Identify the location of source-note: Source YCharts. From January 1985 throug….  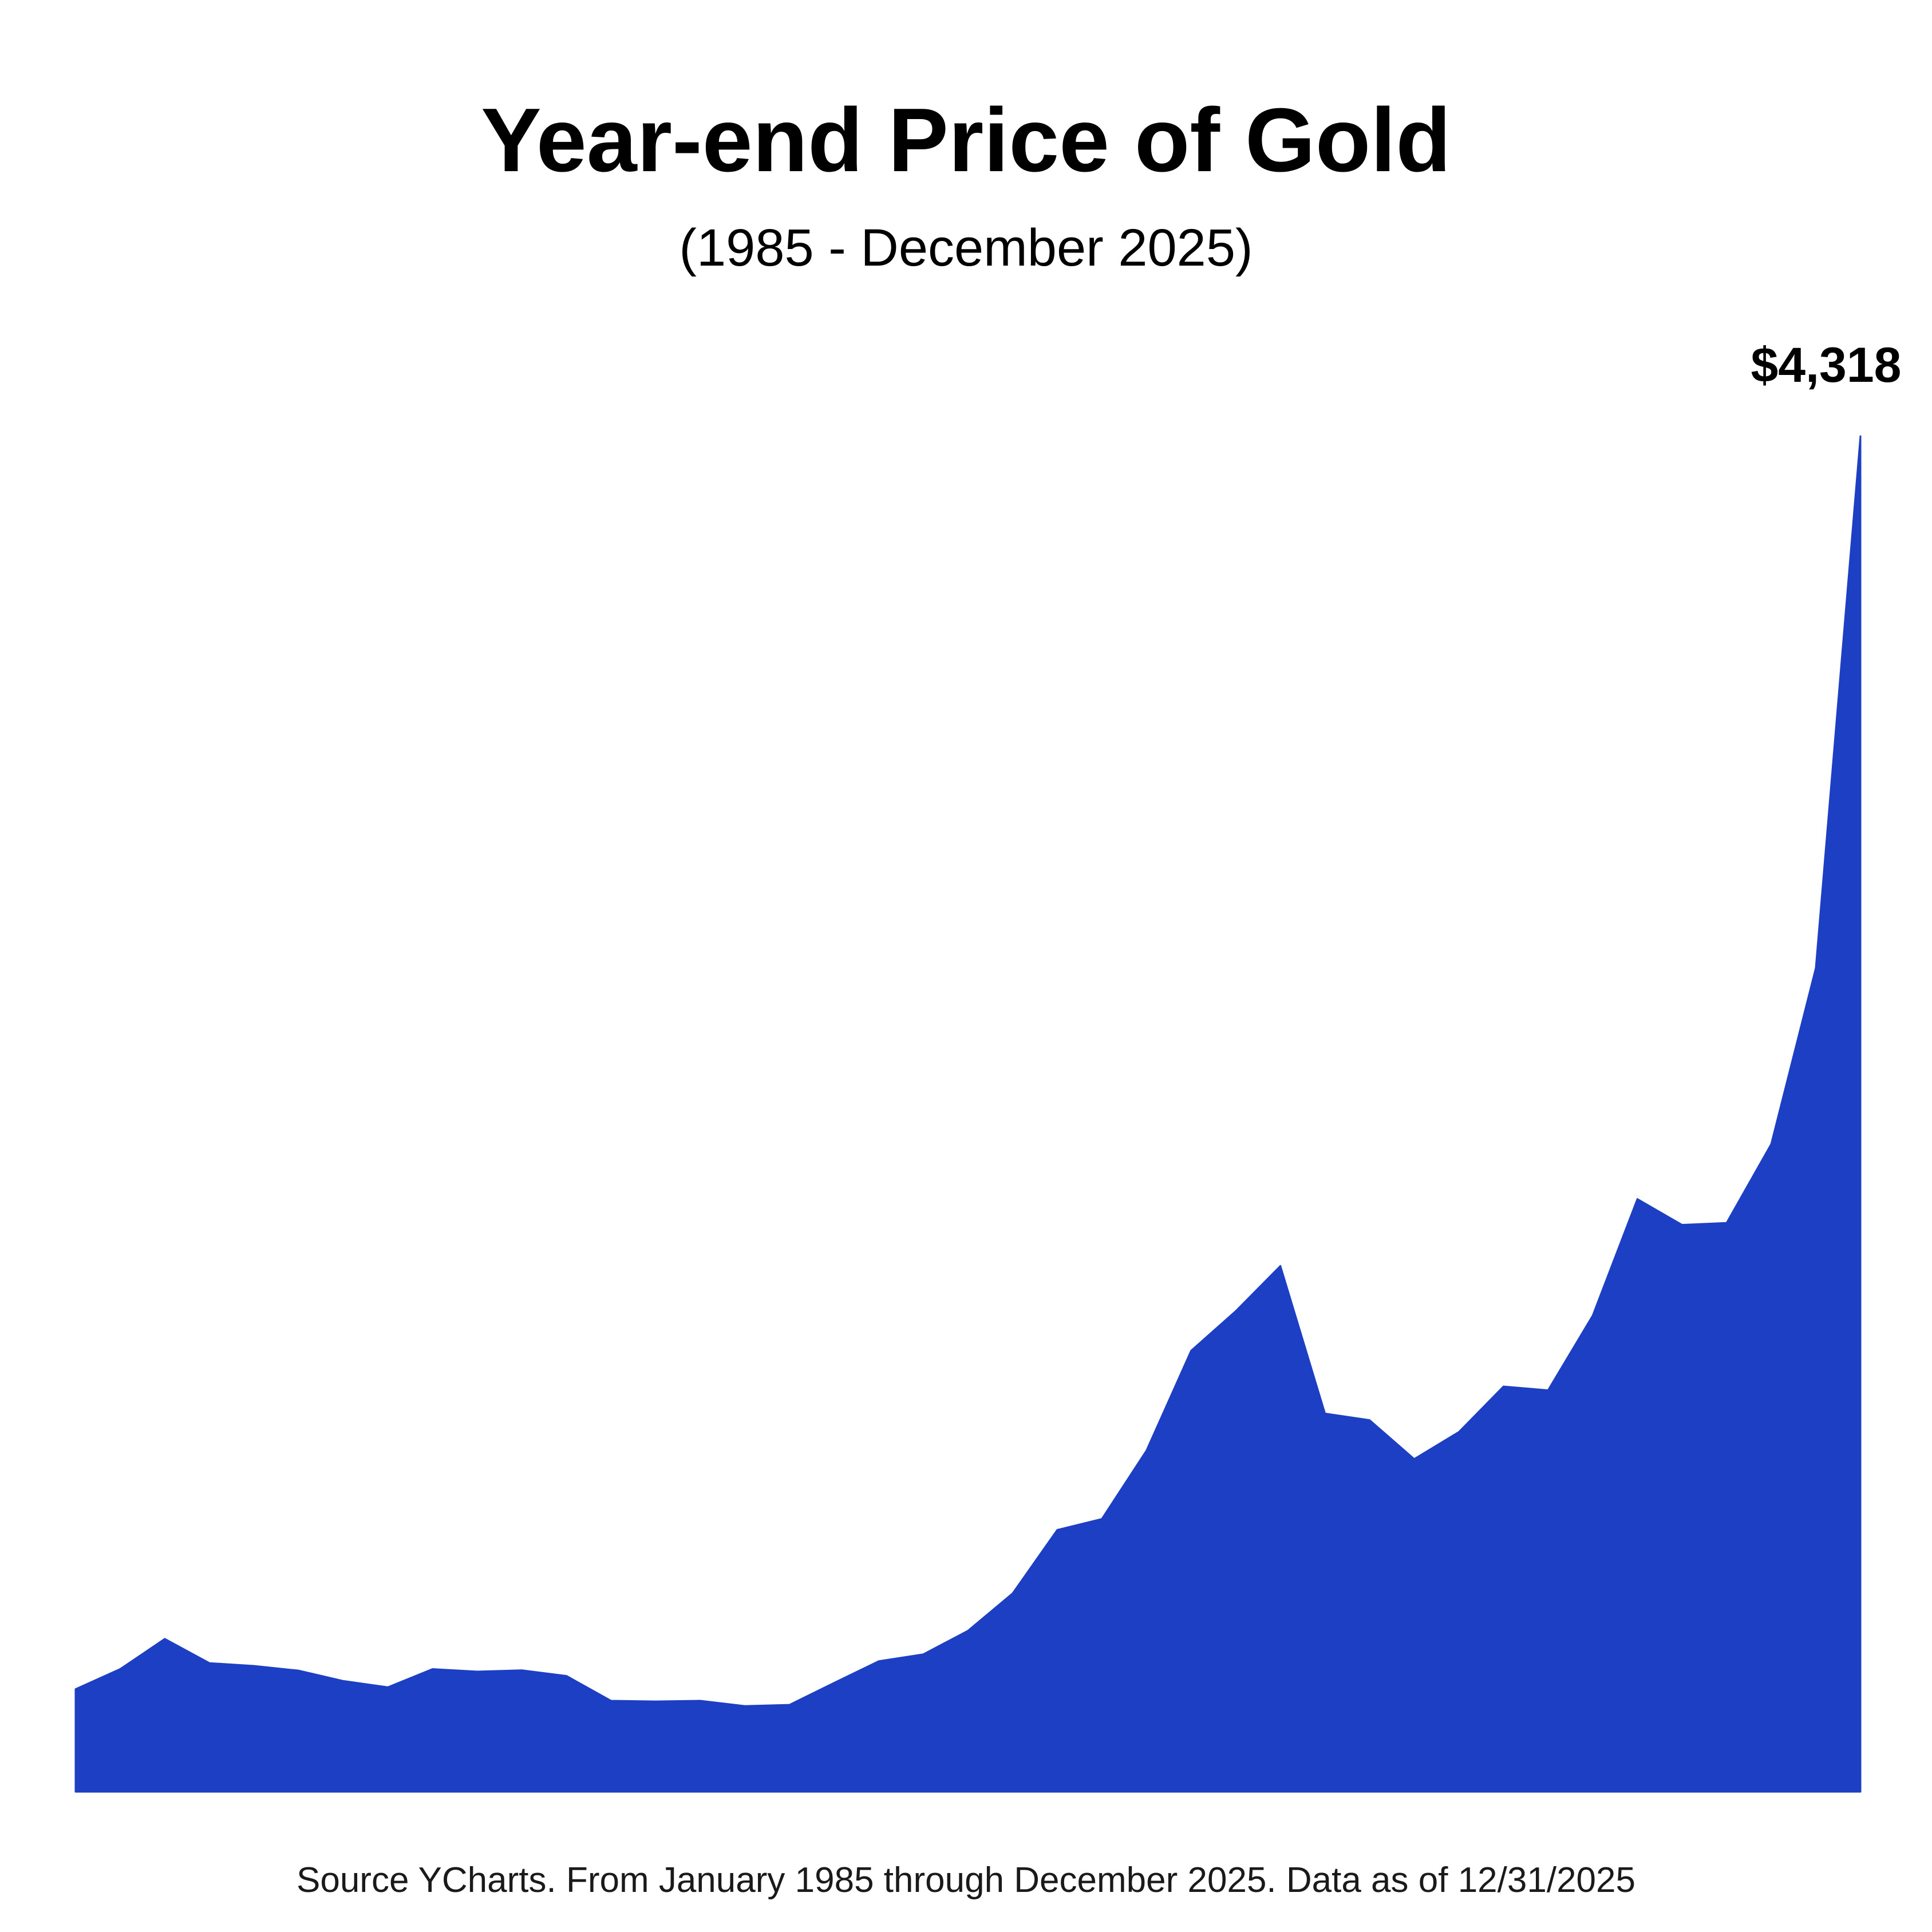
(966, 1880).